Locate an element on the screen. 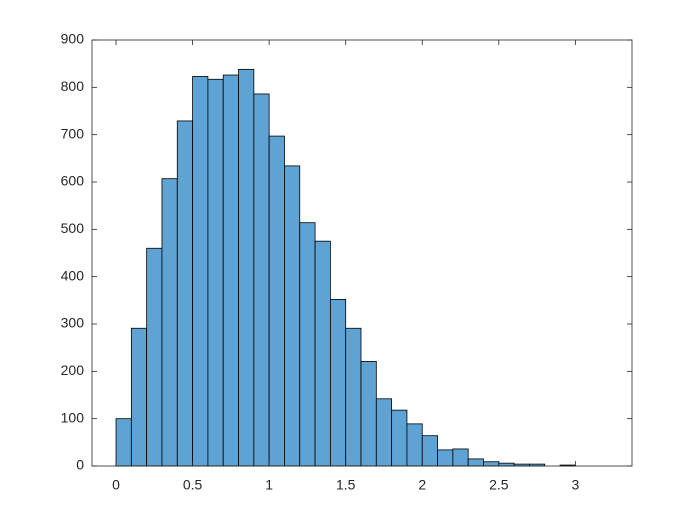 Image resolution: width=700 pixels, height=525 pixels. x-tick-label: 2.5 is located at coordinates (499, 485).